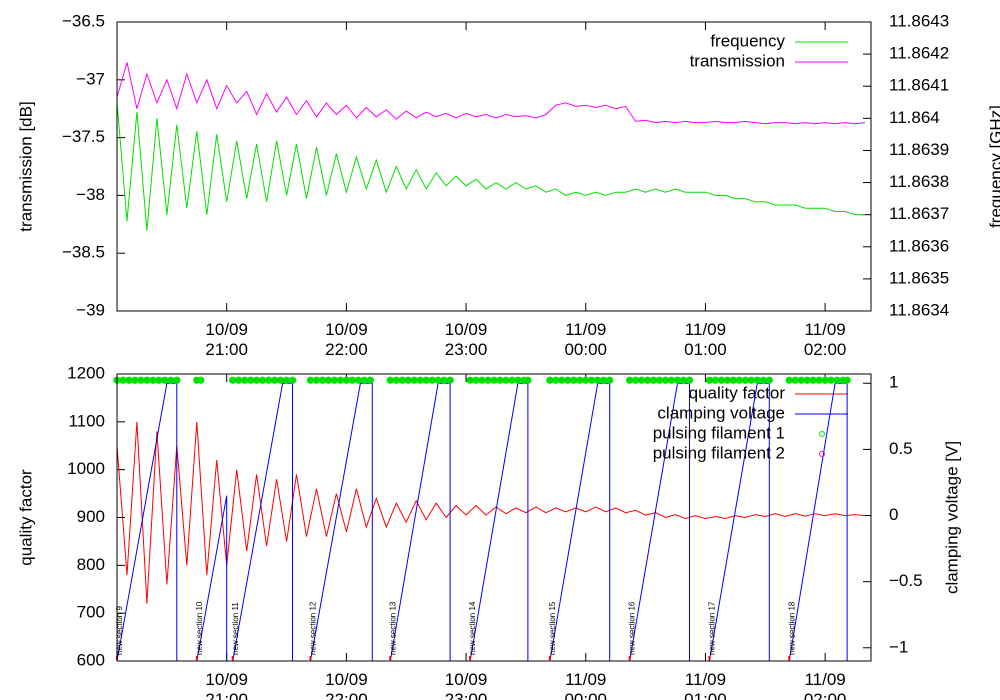  Describe the element at coordinates (91, 516) in the screenshot. I see `y-tick-label: 900` at that location.